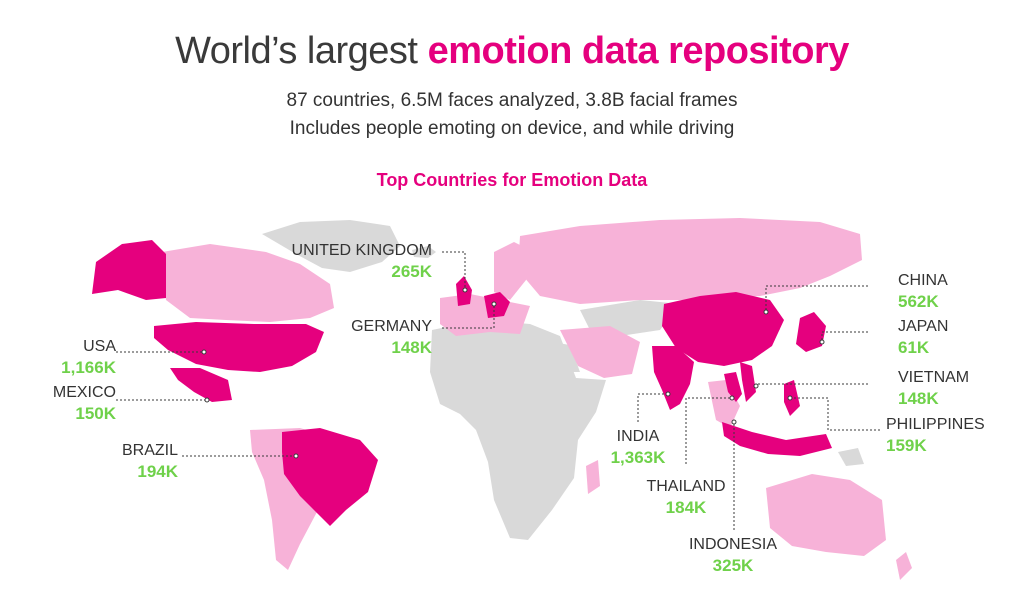 This screenshot has width=1024, height=611. I want to click on label-brazil: Brazil 194K, so click(150, 461).